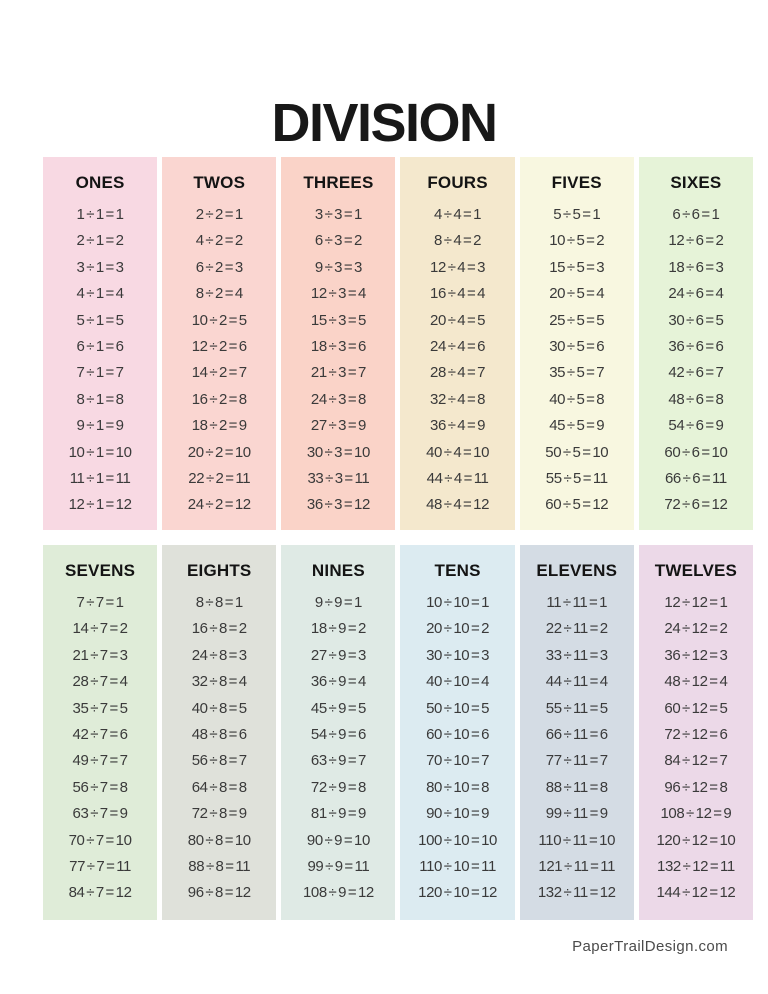 The image size is (768, 994). Describe the element at coordinates (577, 241) in the screenshot. I see `division-fact: 10 ÷ 5 = 2` at that location.